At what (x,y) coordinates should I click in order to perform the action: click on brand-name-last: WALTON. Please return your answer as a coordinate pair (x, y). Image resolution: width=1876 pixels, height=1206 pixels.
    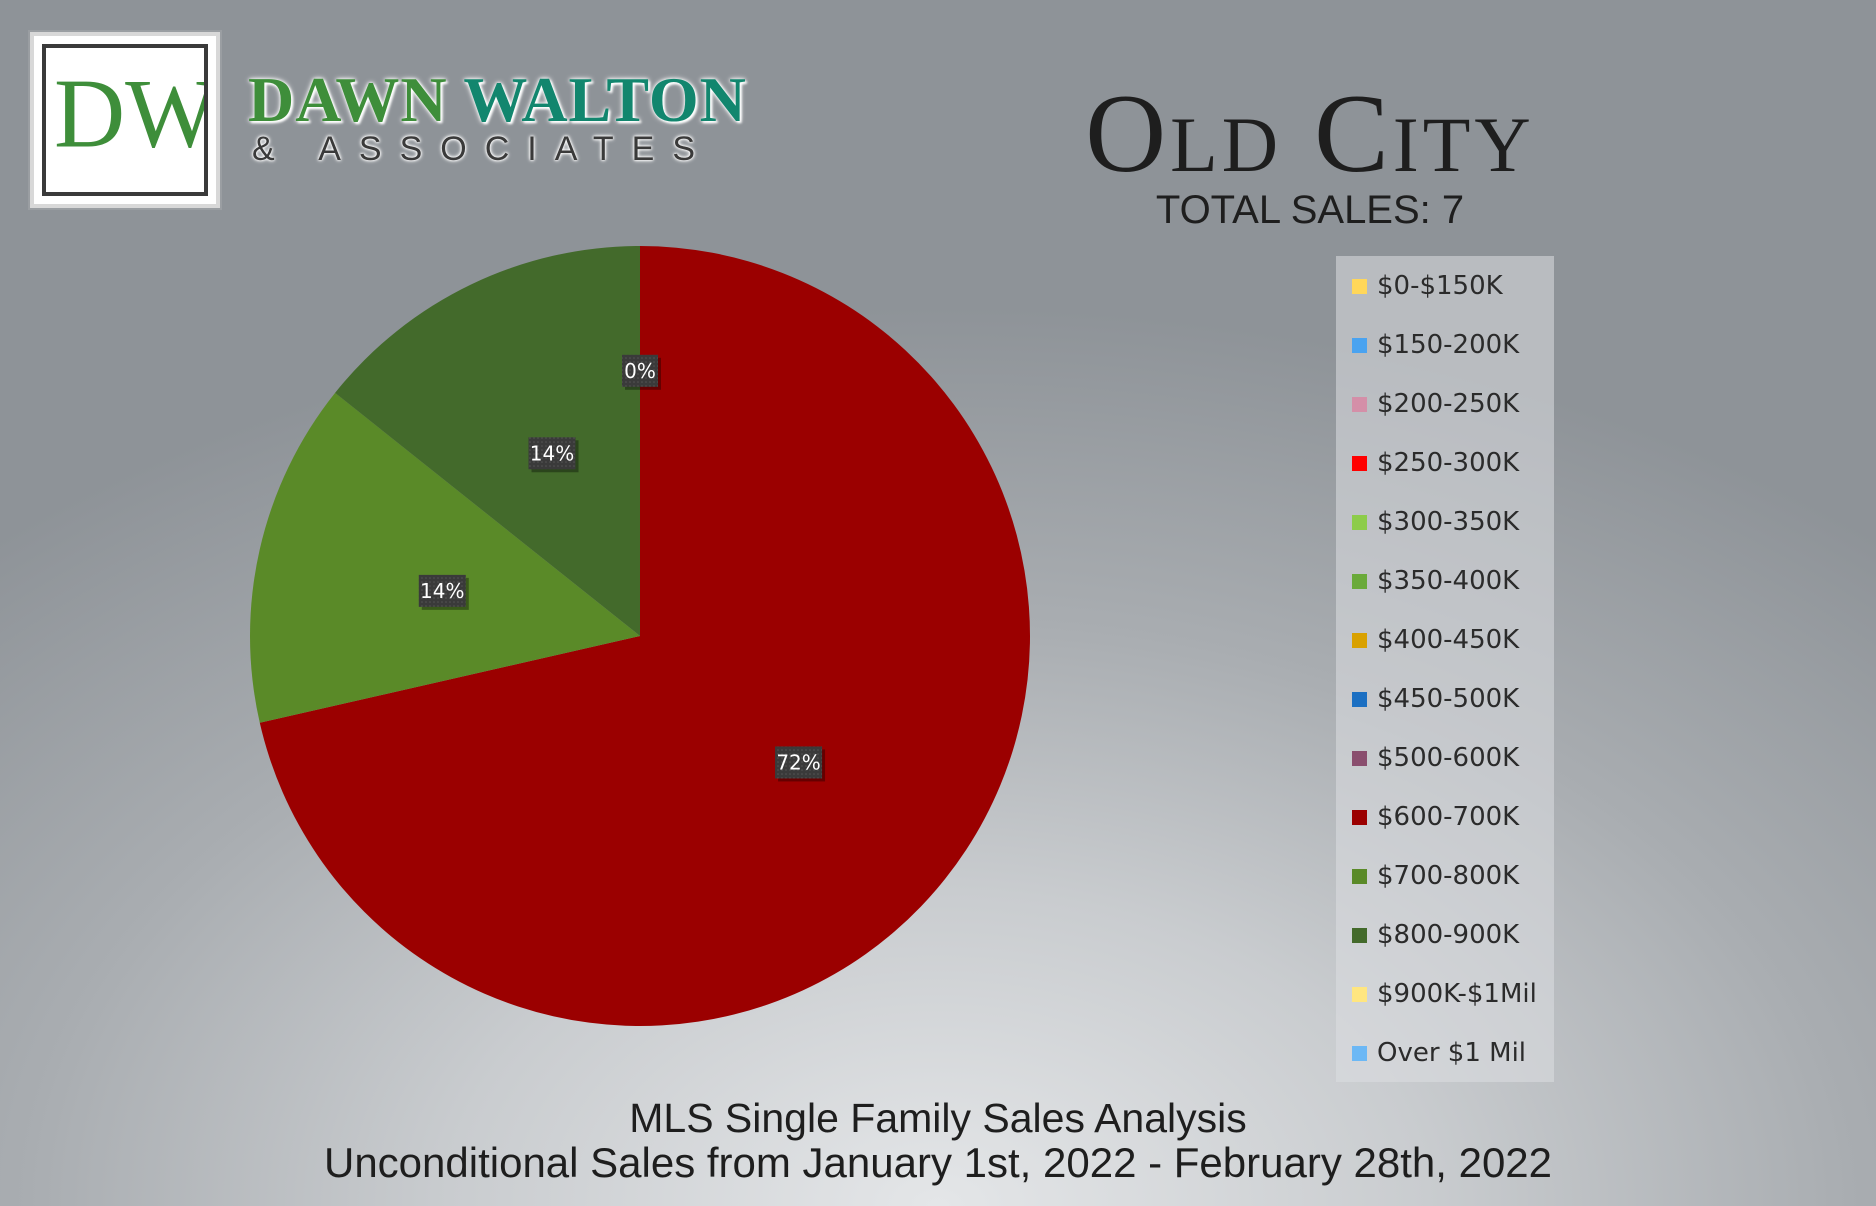
    Looking at the image, I should click on (605, 99).